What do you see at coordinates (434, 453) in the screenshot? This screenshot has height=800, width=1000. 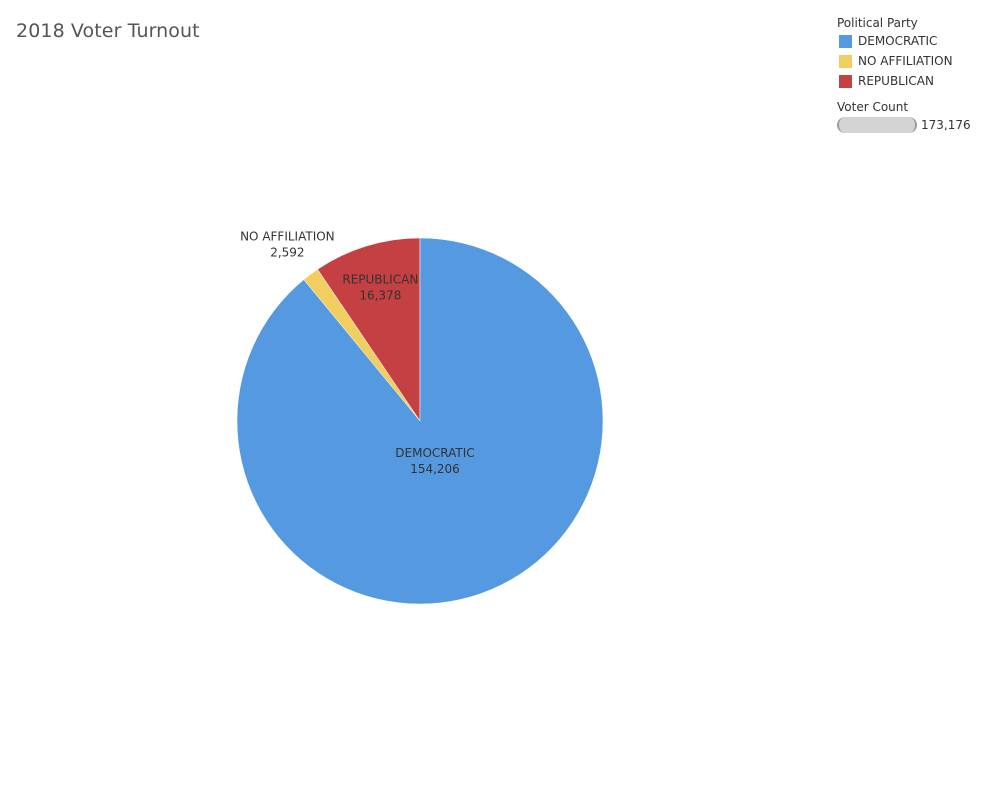 I see `slice-label-democratic: DEMOCRATIC` at bounding box center [434, 453].